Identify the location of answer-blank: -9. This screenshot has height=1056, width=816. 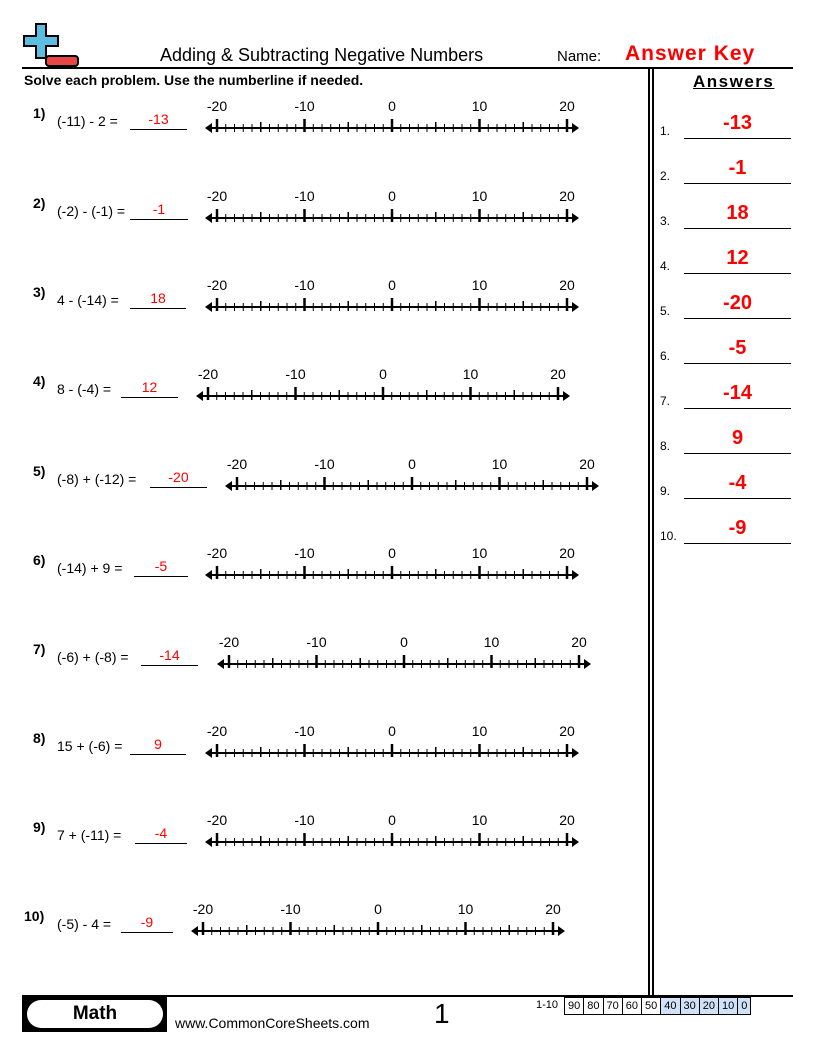
(147, 923).